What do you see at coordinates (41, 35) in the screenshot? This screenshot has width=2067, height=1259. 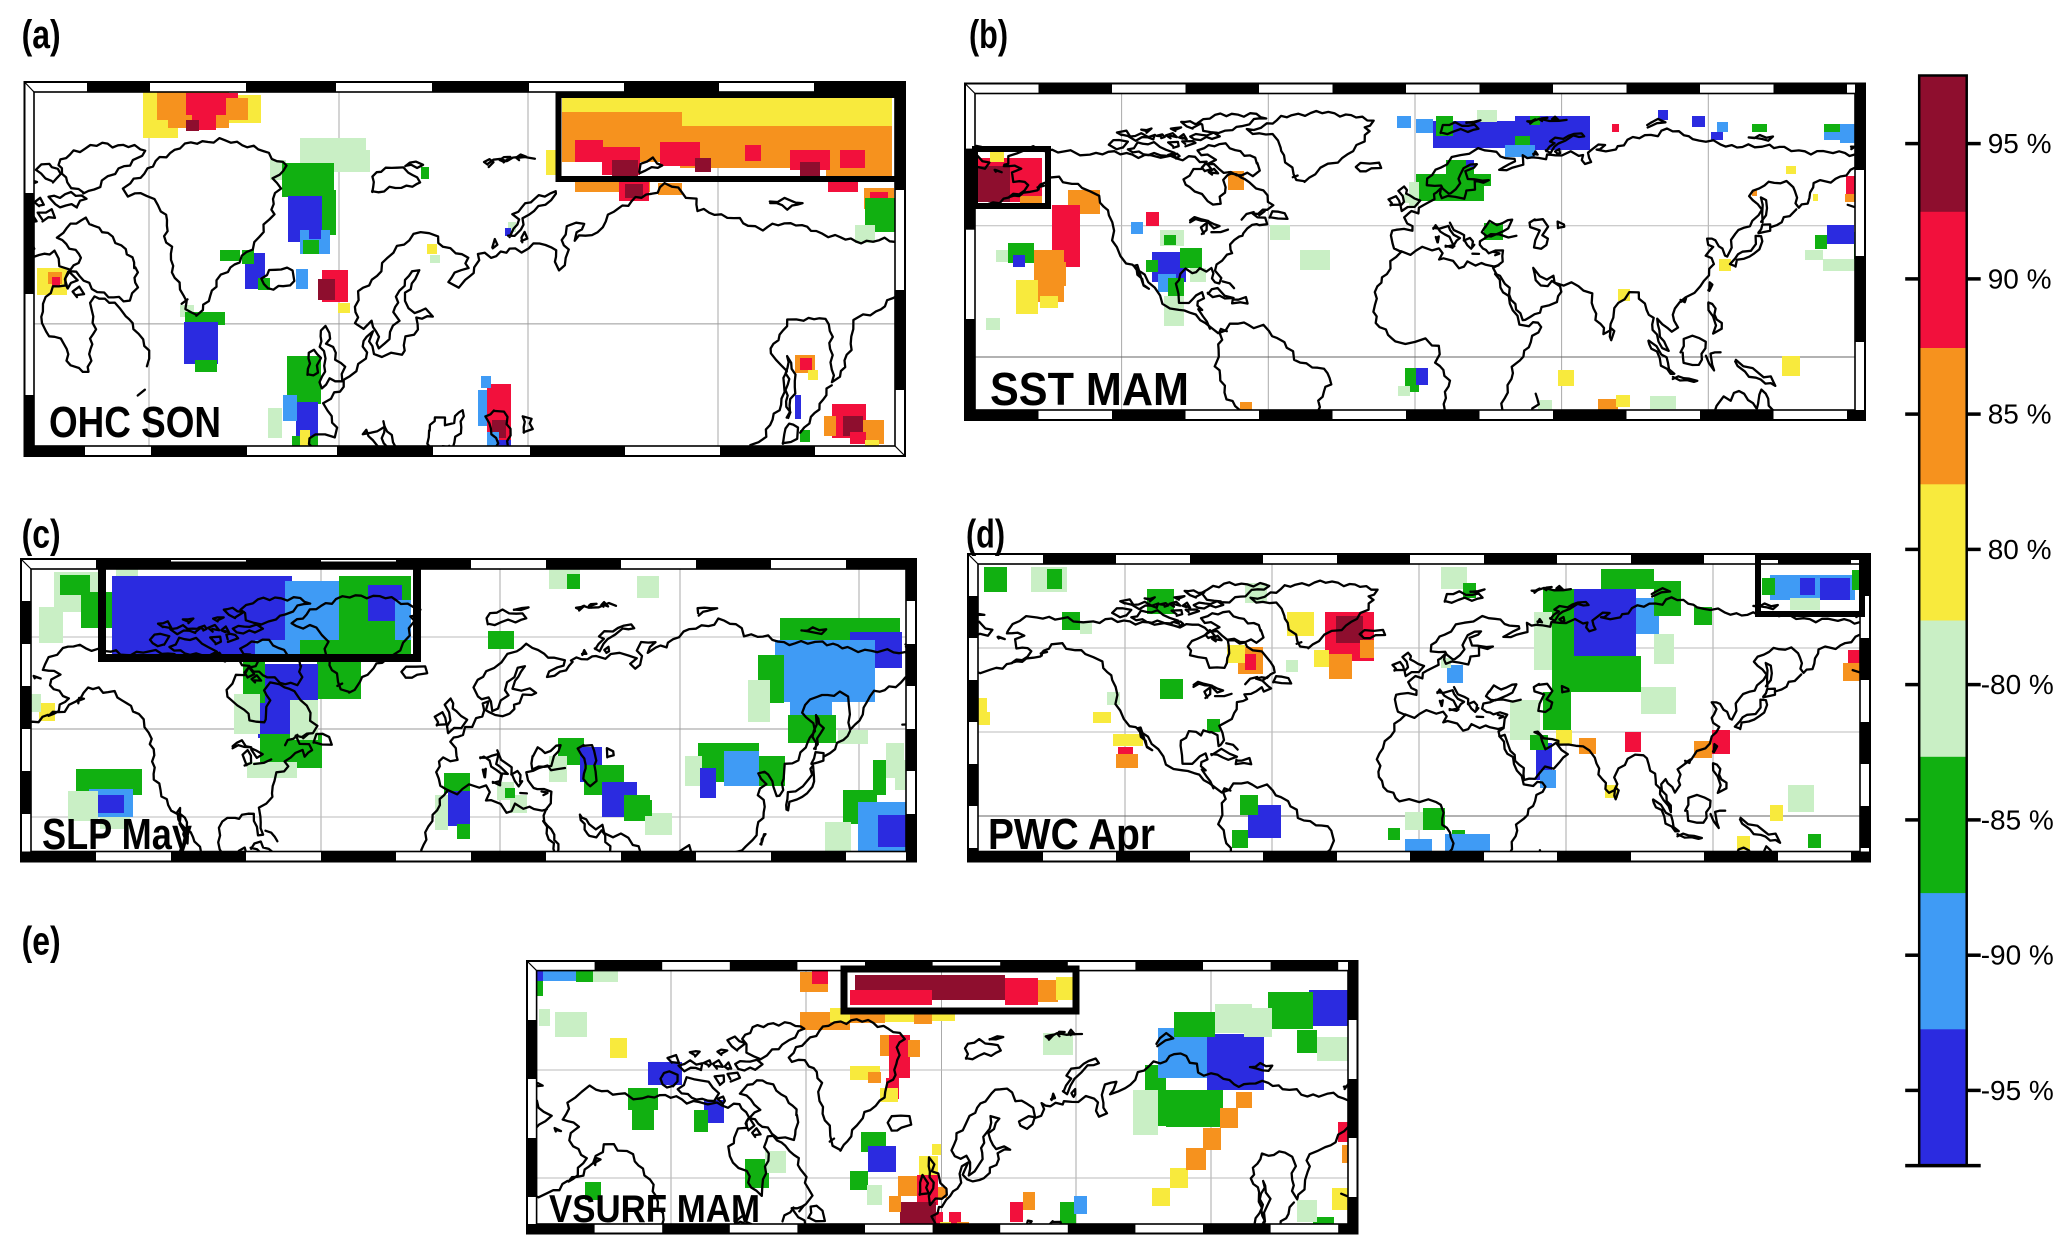 I see `svg-text: (a)` at bounding box center [41, 35].